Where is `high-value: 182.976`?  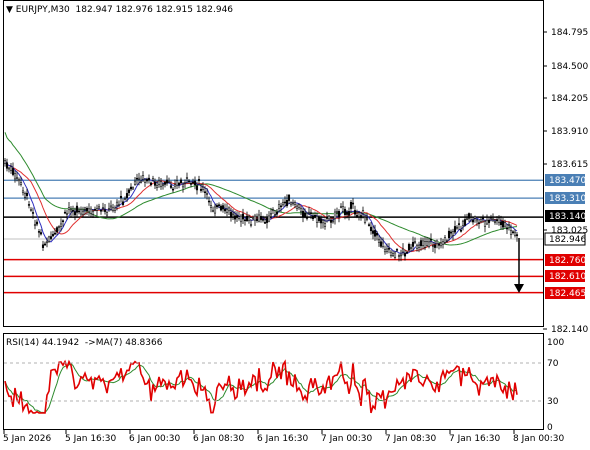 high-value: 182.976 is located at coordinates (134, 10).